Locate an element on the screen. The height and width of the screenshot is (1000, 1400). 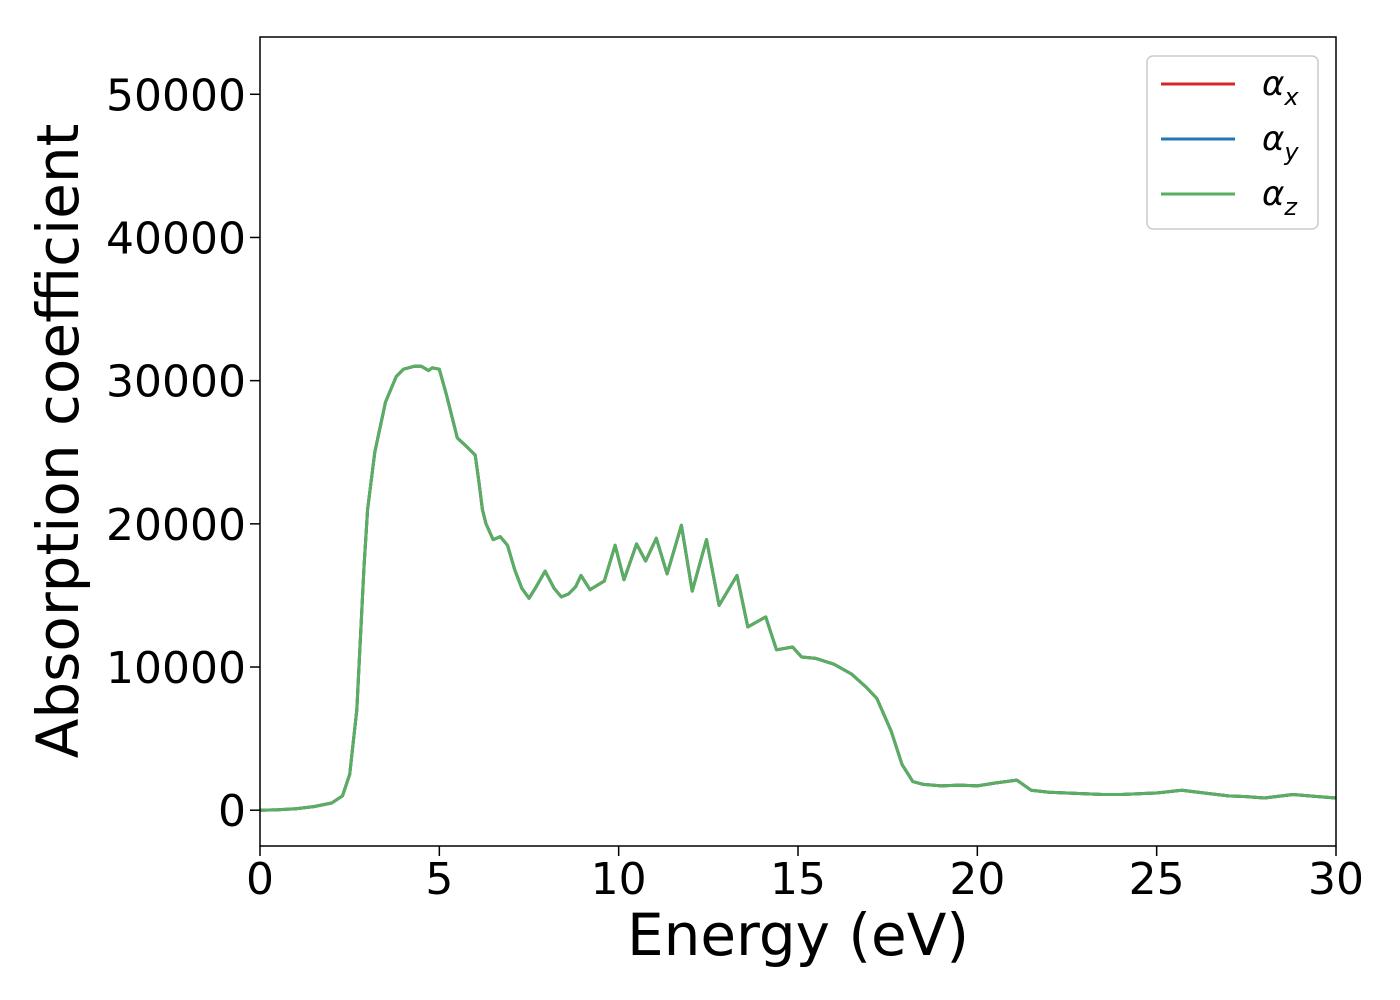
x-tick-label: 5 is located at coordinates (439, 879).